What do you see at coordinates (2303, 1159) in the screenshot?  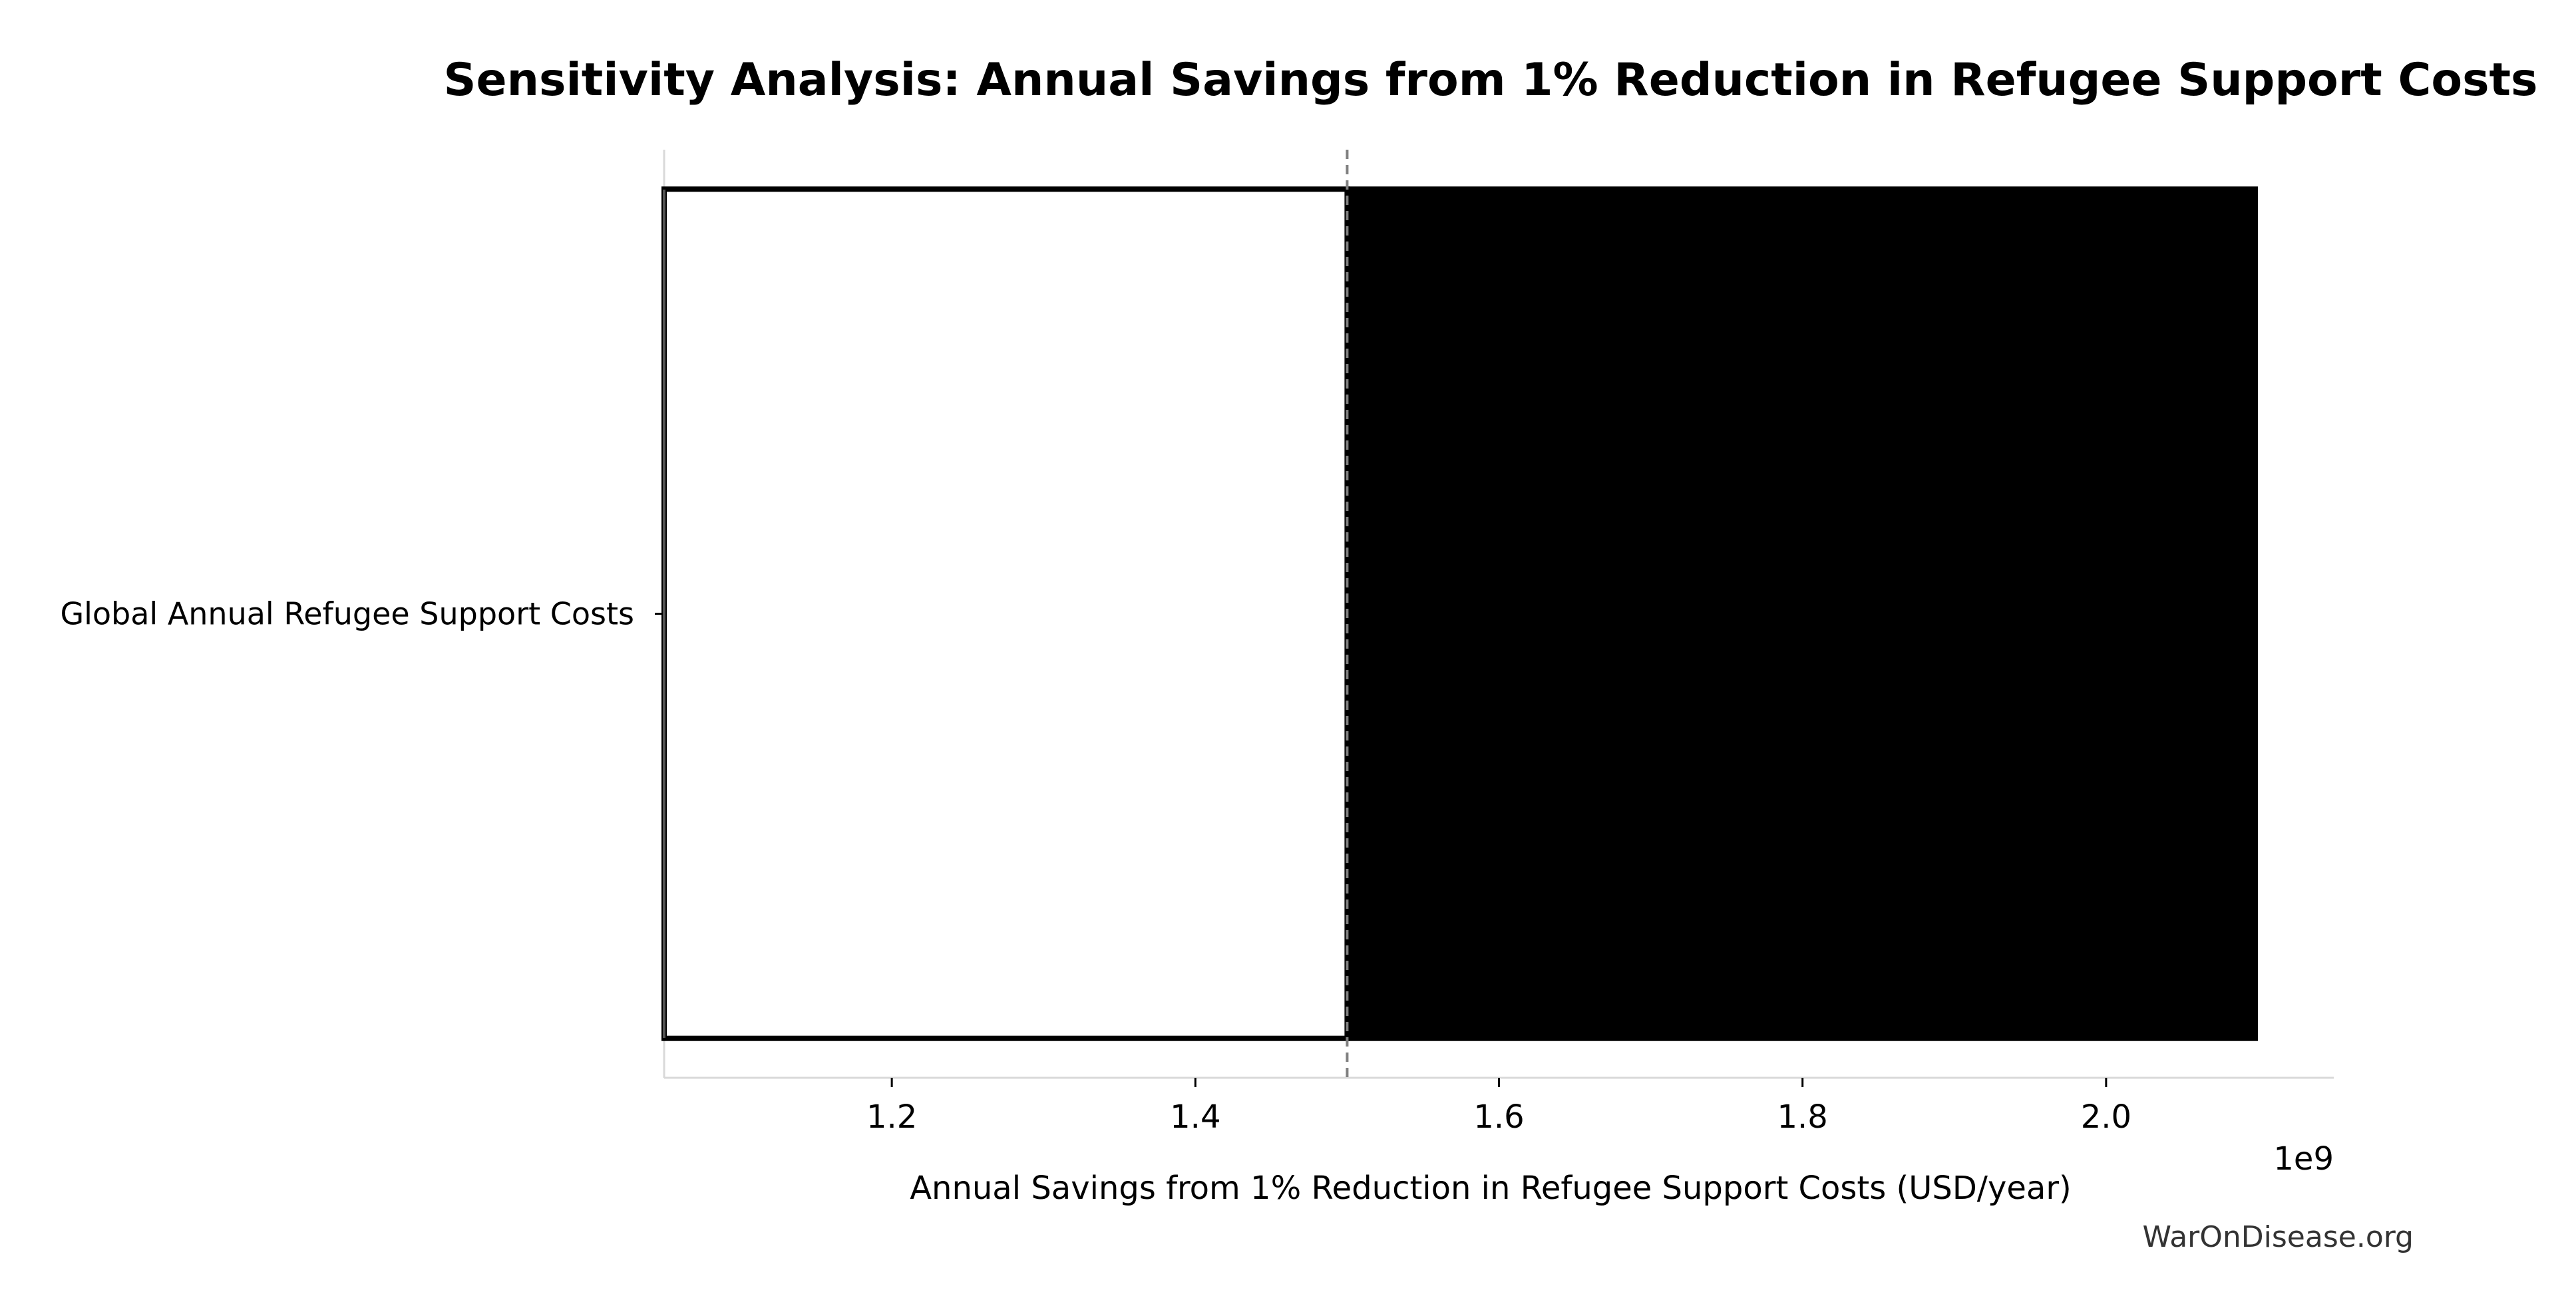 I see `x-axis-offset-label: 1e9` at bounding box center [2303, 1159].